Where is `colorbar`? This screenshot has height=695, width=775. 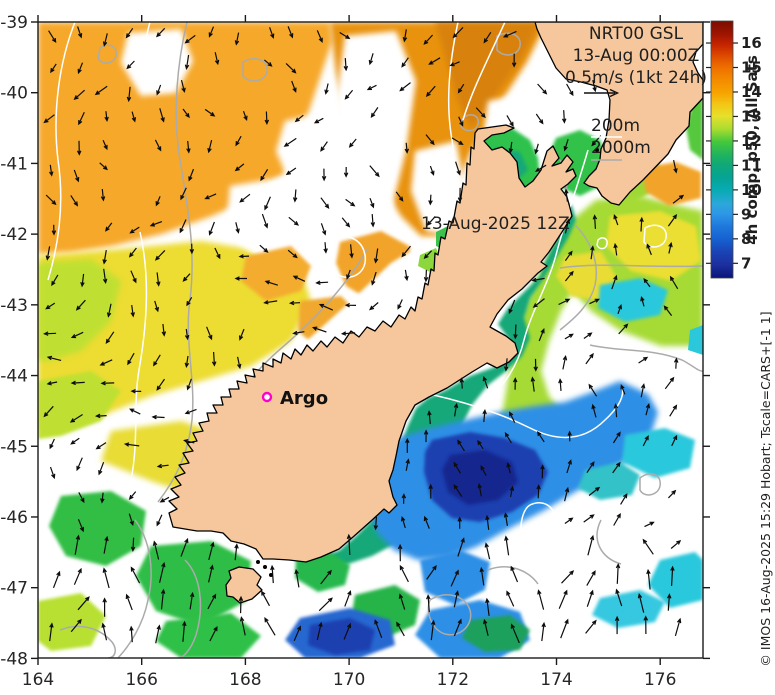
colorbar is located at coordinates (722, 149).